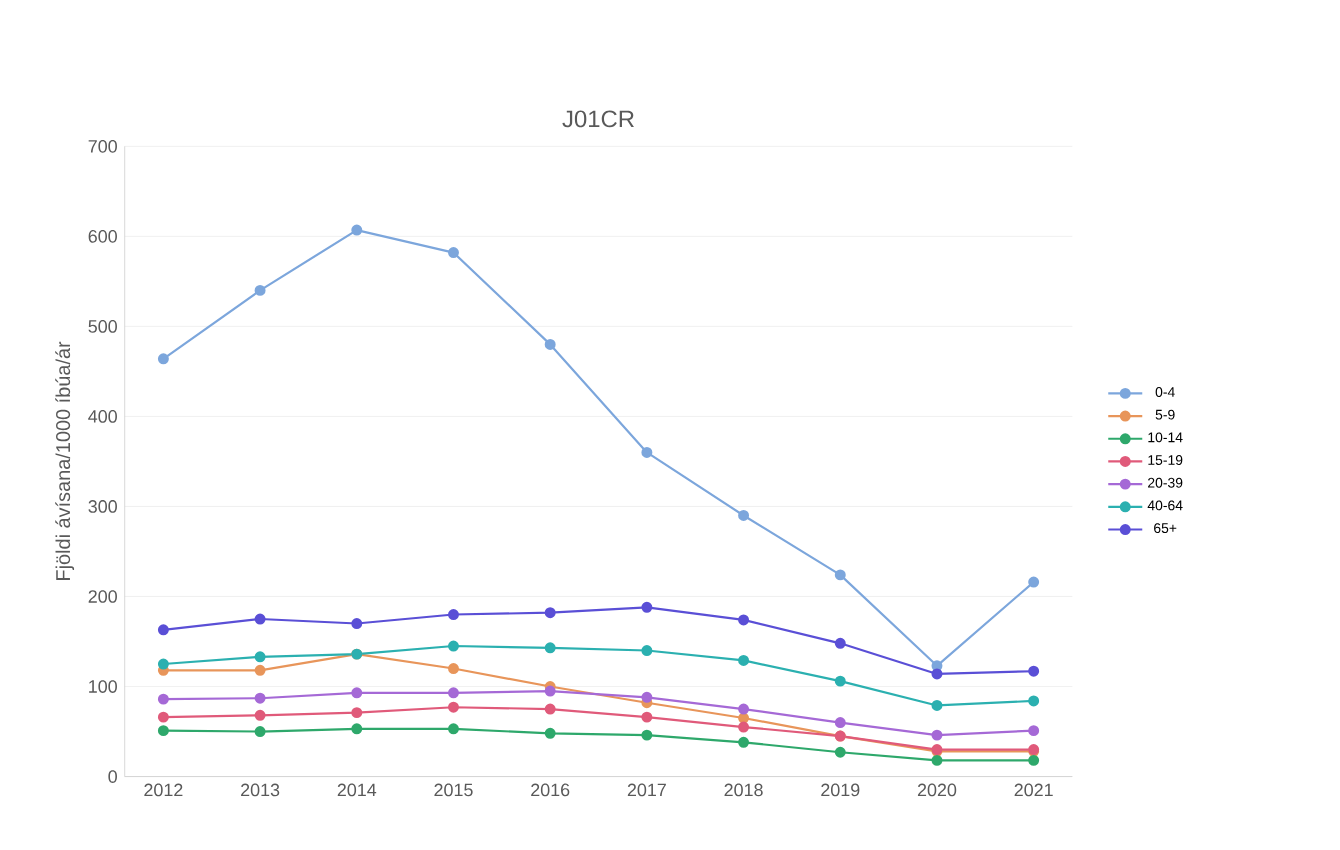 Image resolution: width=1340 pixels, height=850 pixels. Describe the element at coordinates (102, 506) in the screenshot. I see `y-tick-label: 300` at that location.